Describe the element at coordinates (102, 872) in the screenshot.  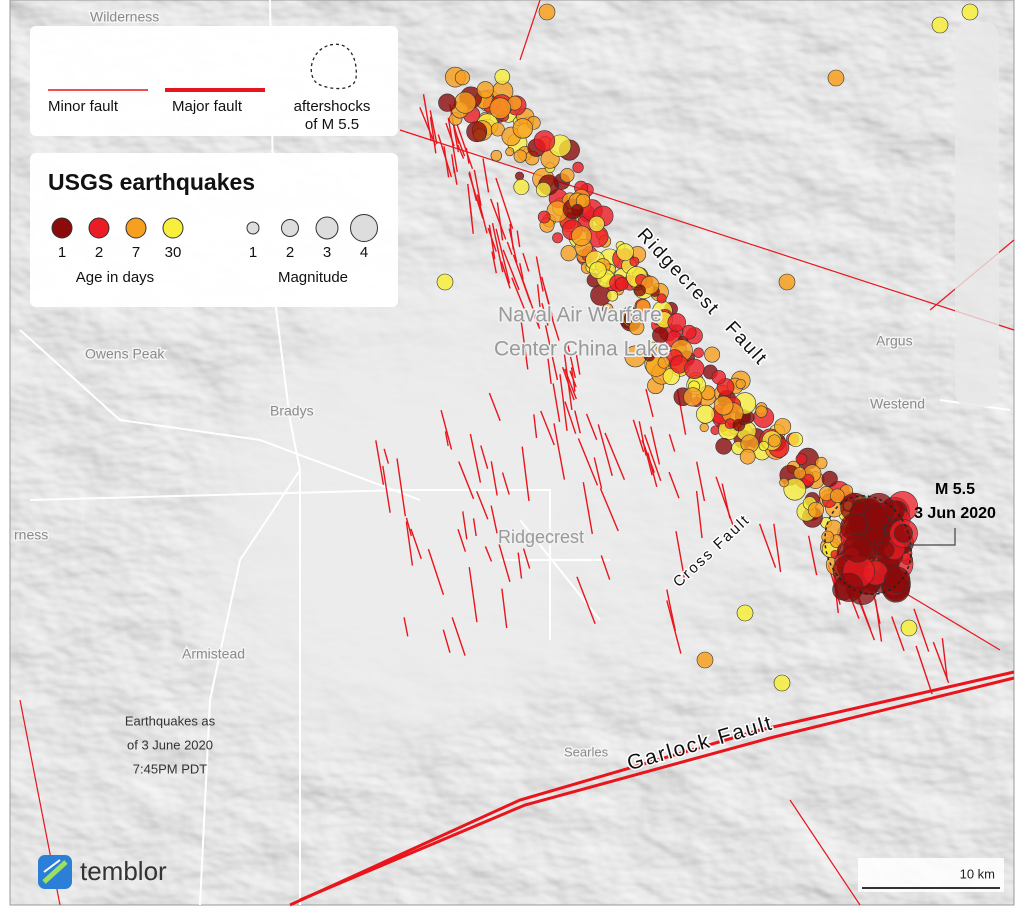
I see `logo: temblor` at that location.